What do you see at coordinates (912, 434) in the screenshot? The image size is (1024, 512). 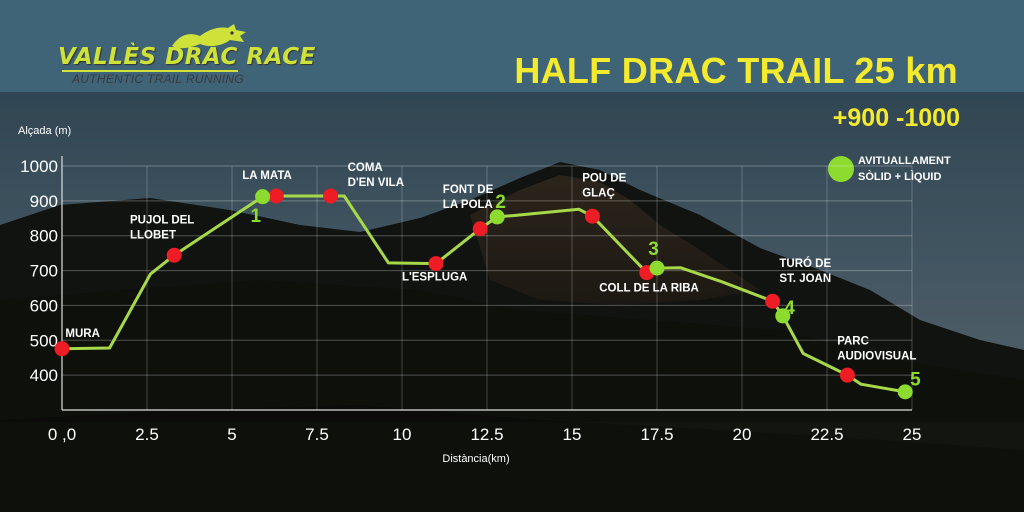 I see `x-tick-label: 25` at bounding box center [912, 434].